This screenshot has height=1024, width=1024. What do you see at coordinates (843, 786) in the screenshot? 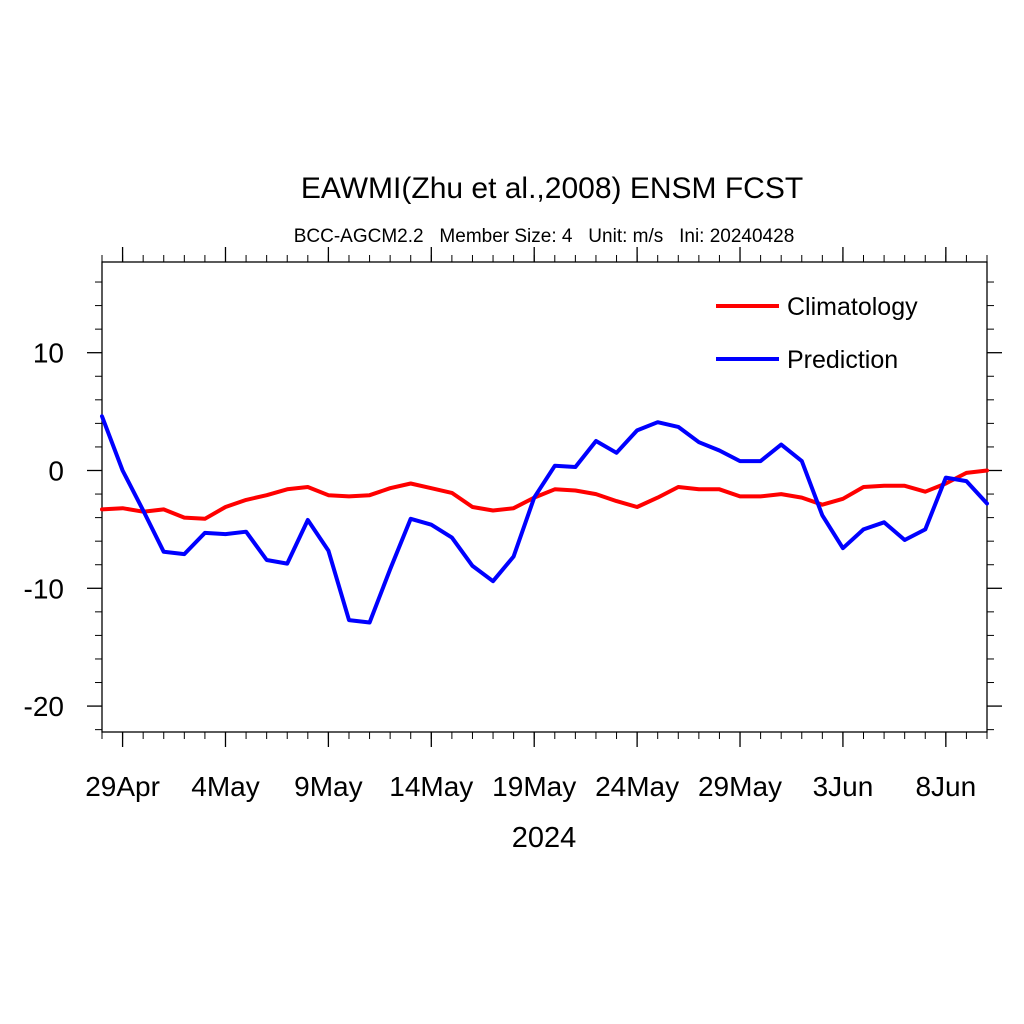
I see `x-tick-label: 3Jun` at bounding box center [843, 786].